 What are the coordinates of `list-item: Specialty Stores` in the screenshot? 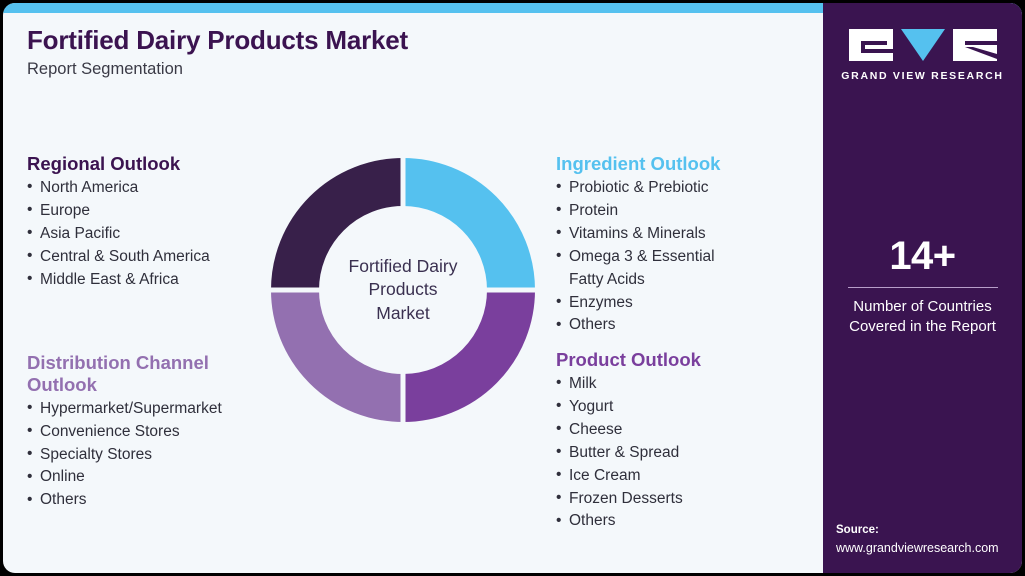 It's located at (159, 455).